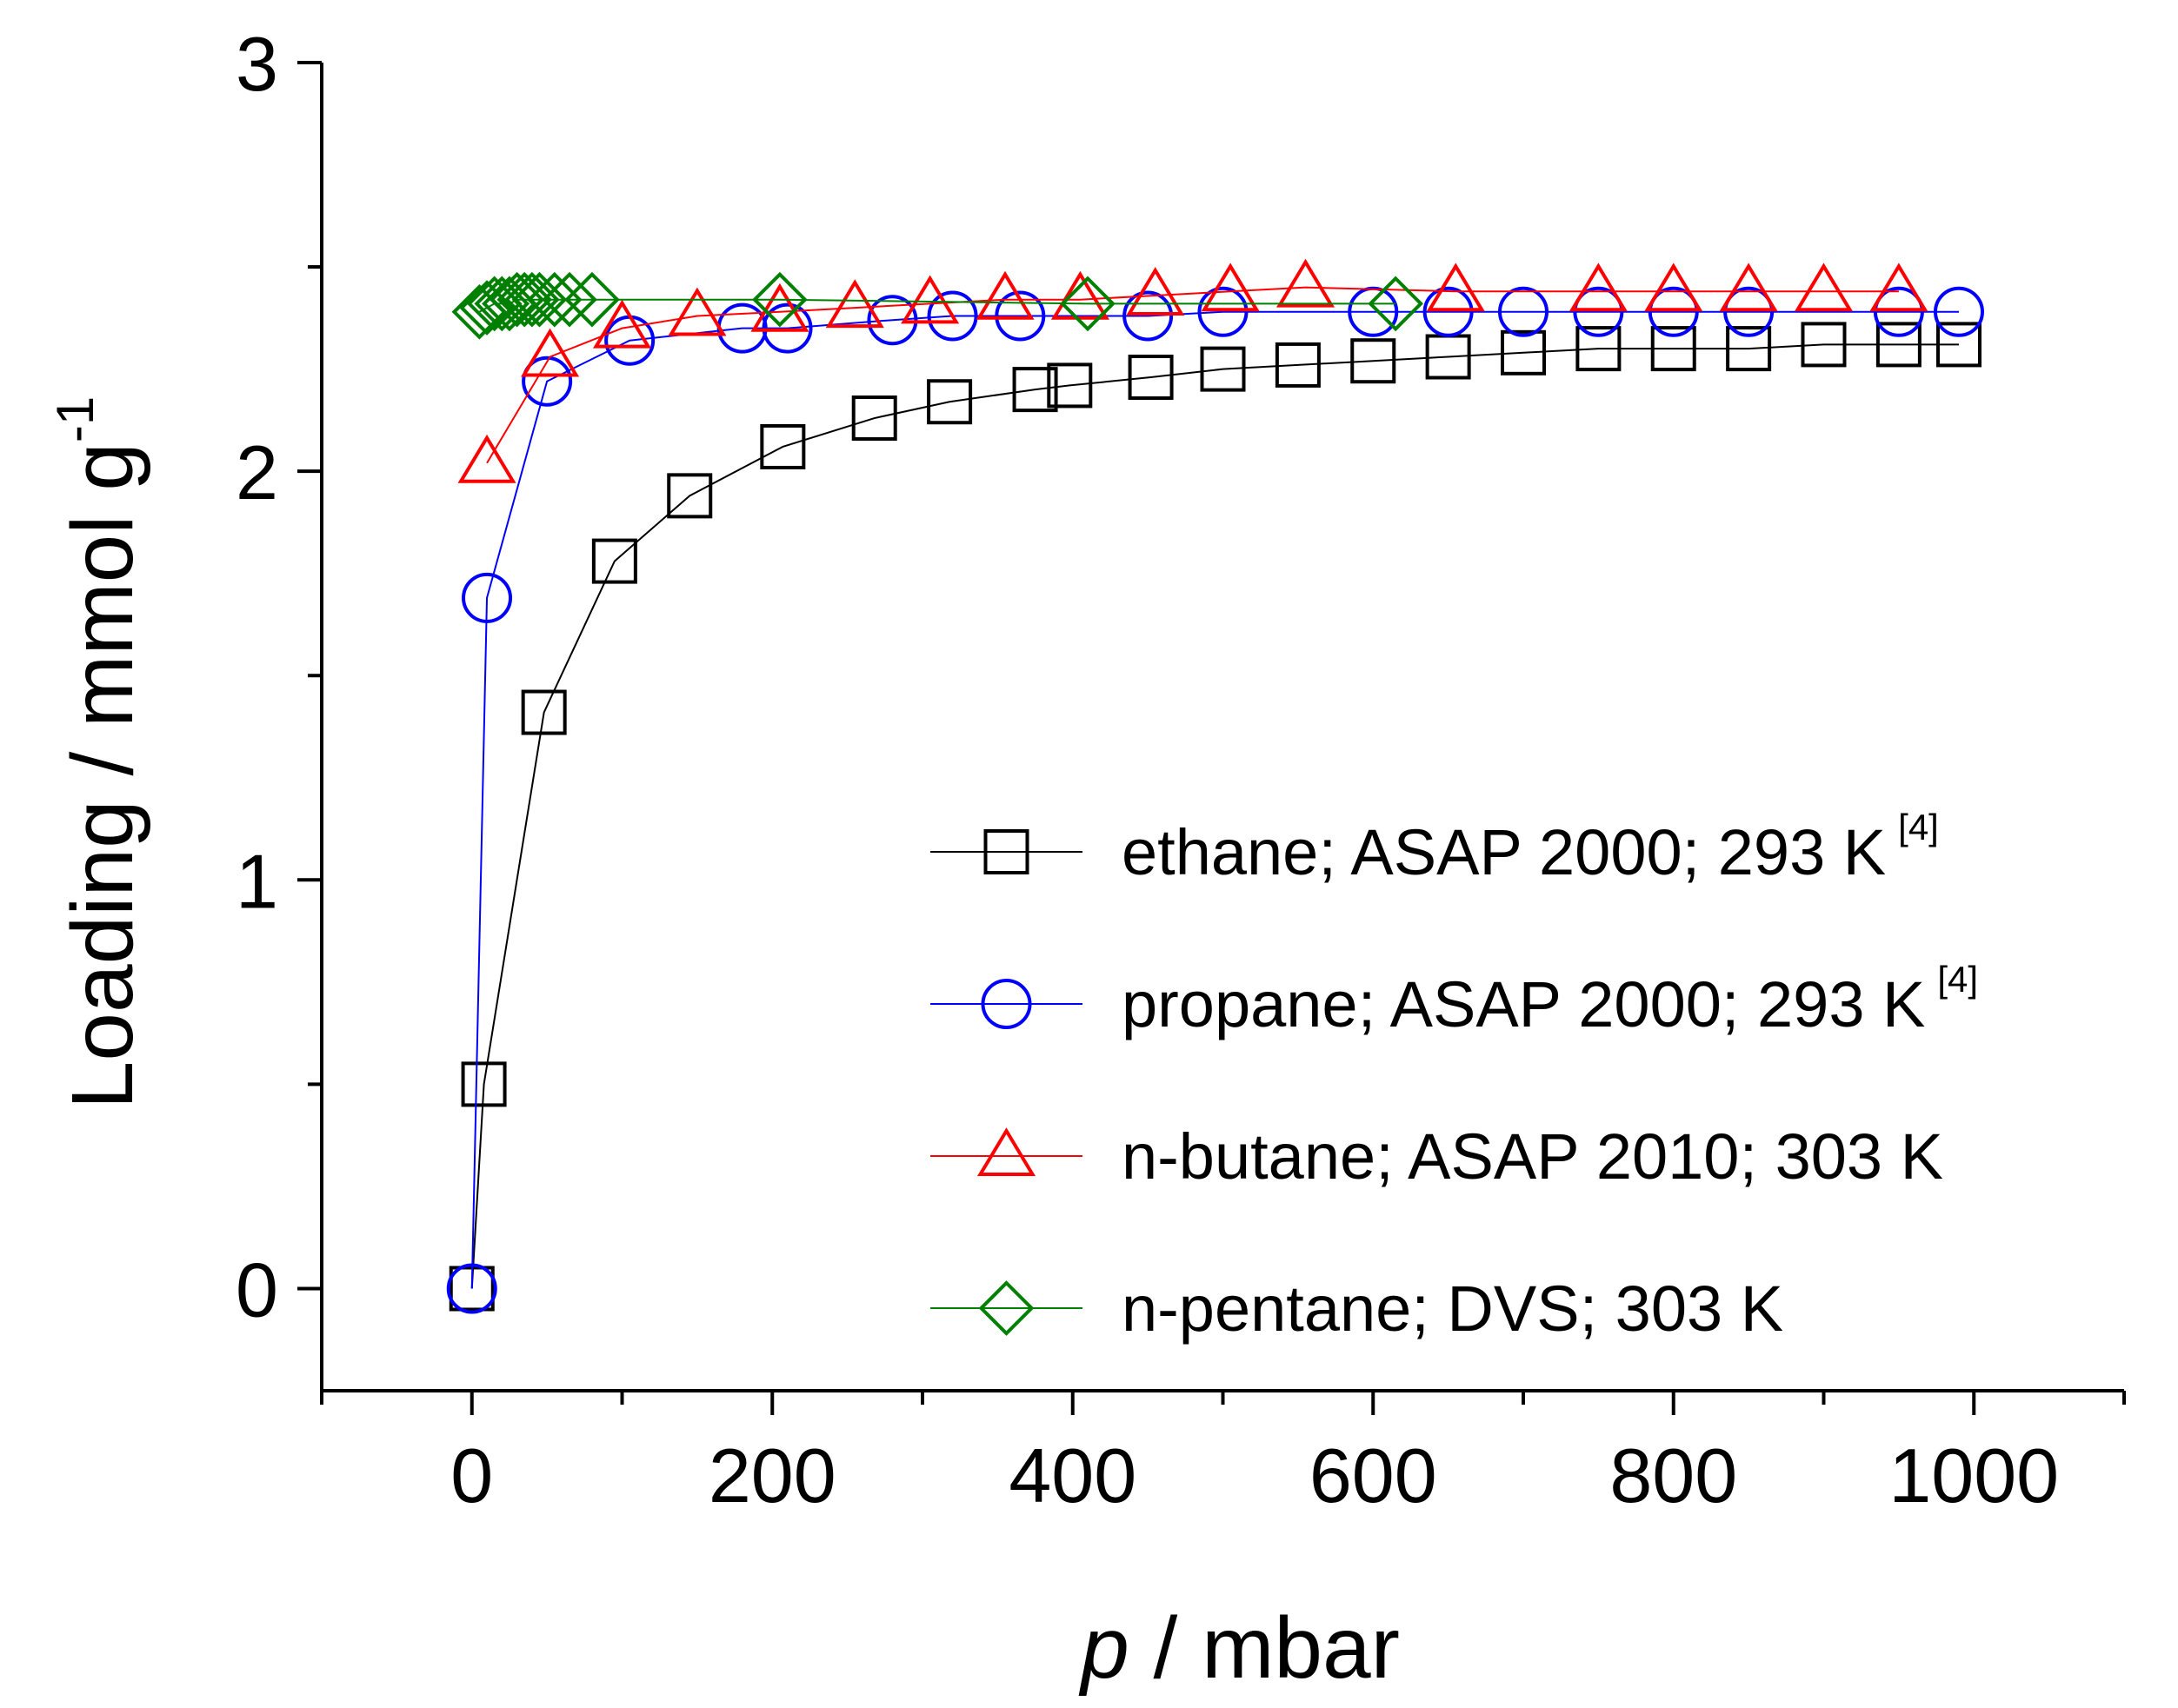  Describe the element at coordinates (1452, 1309) in the screenshot. I see `legend-label: n-pentane; DVS; 303 K` at that location.